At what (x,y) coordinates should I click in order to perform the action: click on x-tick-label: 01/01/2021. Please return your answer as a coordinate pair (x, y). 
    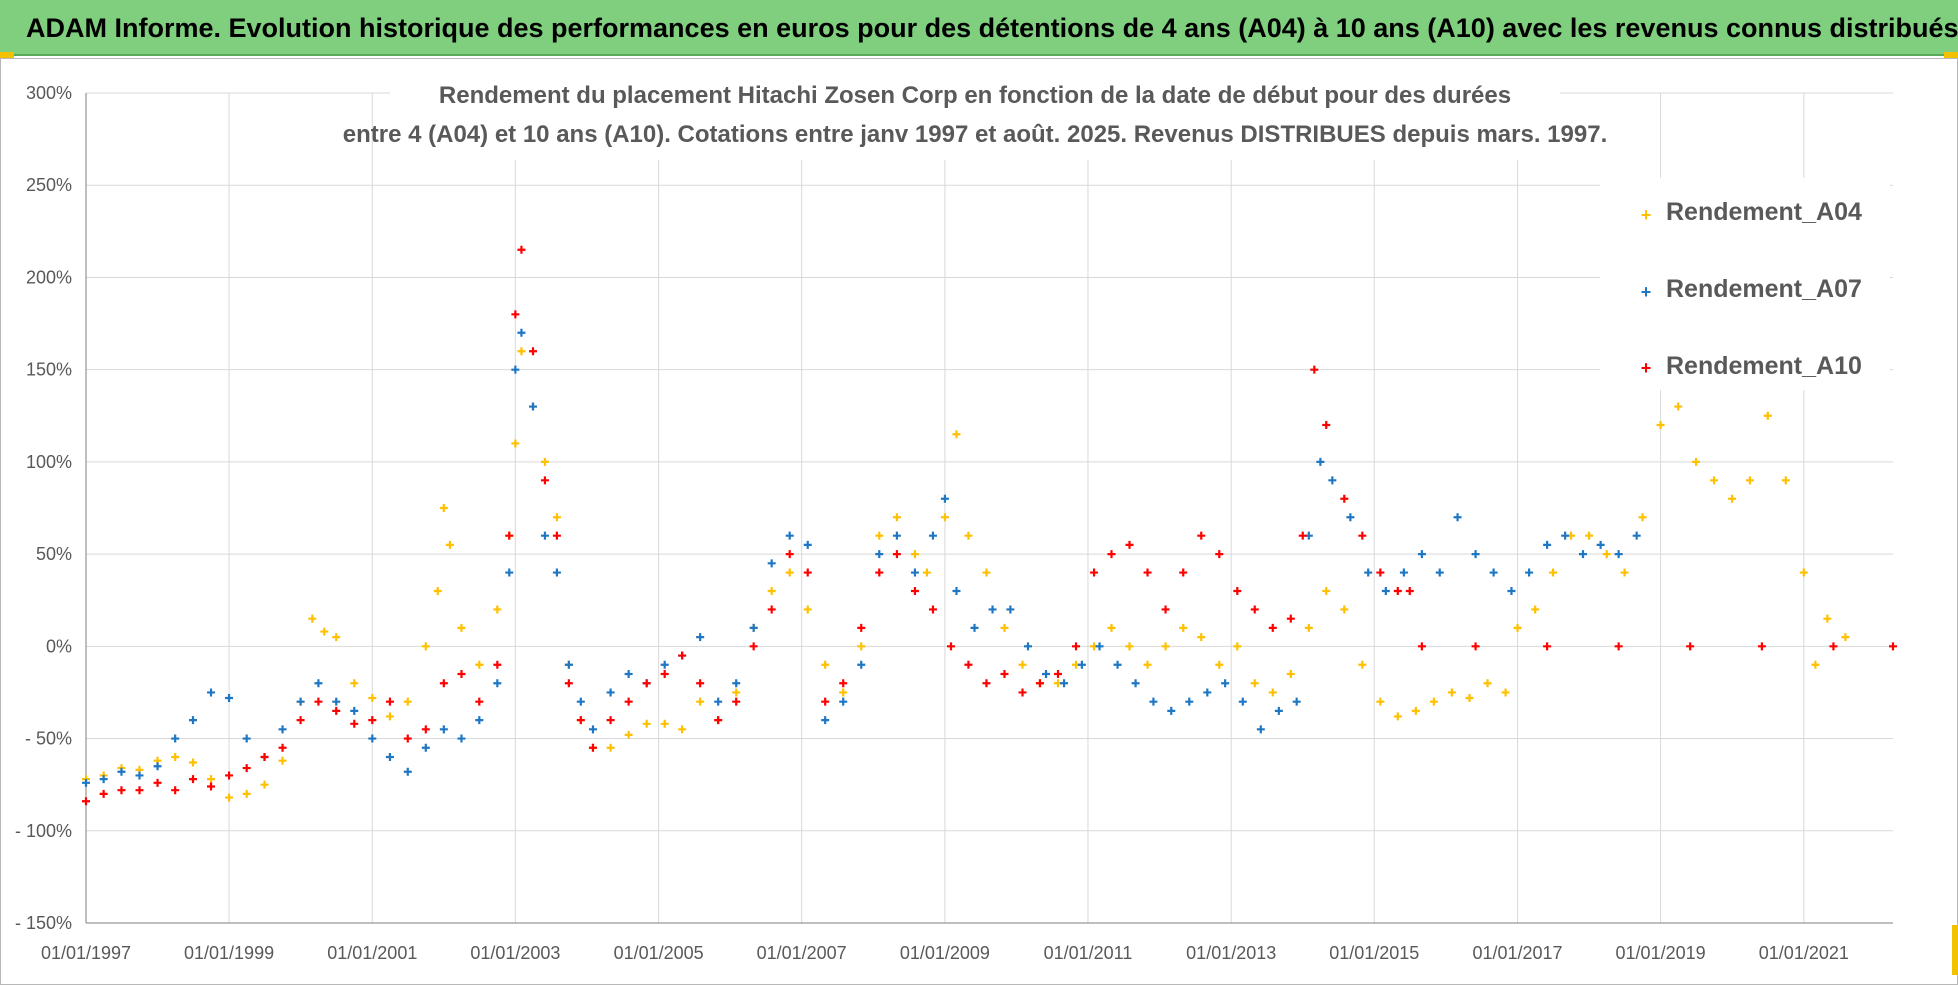
    Looking at the image, I should click on (1804, 953).